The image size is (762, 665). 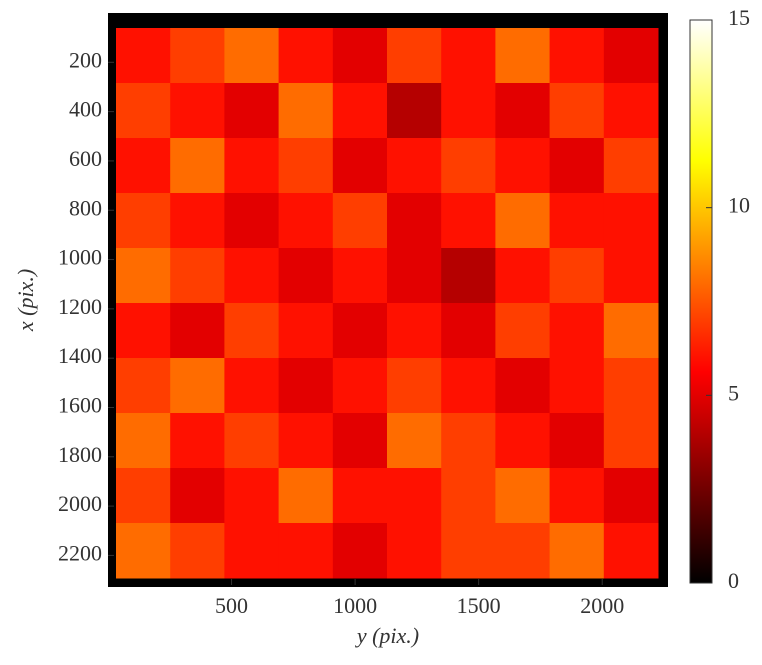 What do you see at coordinates (25, 300) in the screenshot?
I see `y-axis-label: x (pix.)` at bounding box center [25, 300].